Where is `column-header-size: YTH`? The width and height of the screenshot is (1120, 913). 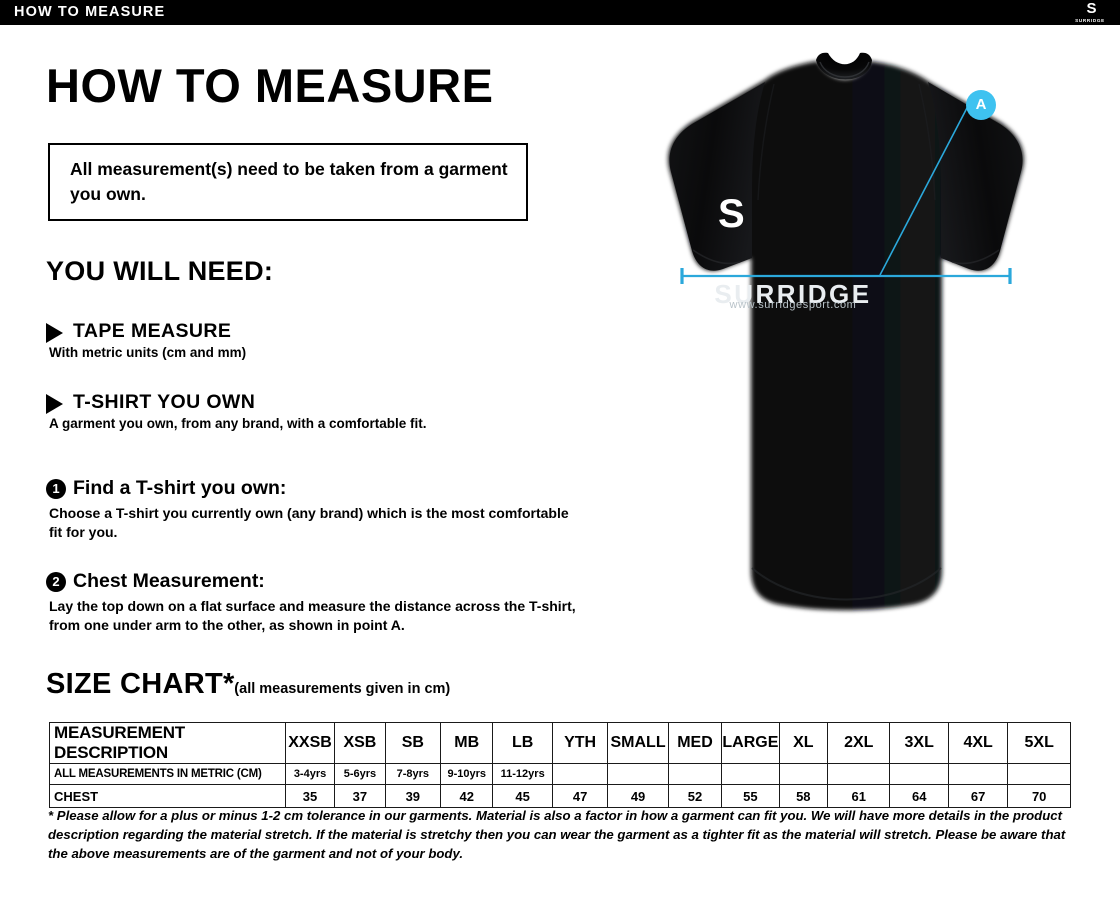 column-header-size: YTH is located at coordinates (580, 743).